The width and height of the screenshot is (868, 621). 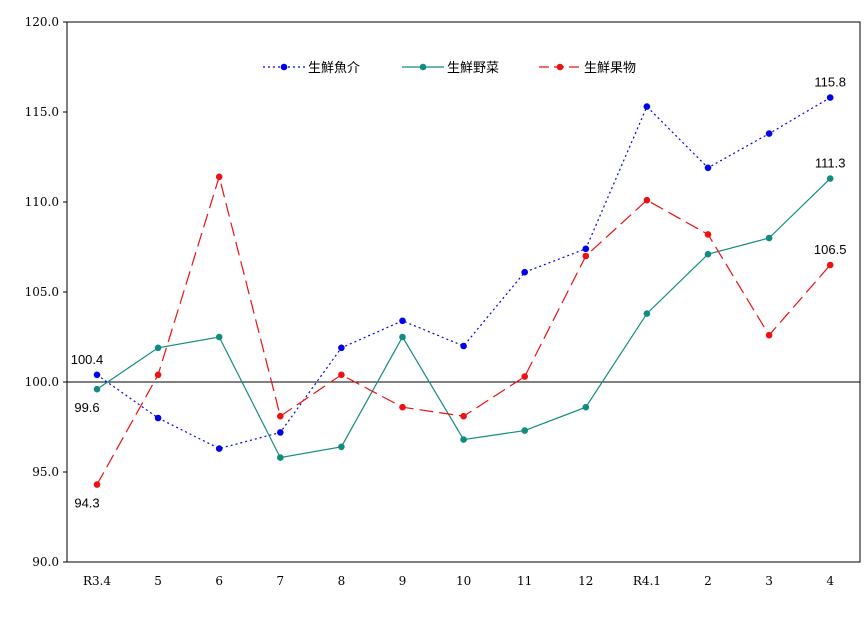 What do you see at coordinates (219, 581) in the screenshot?
I see `x-tick-label: 6` at bounding box center [219, 581].